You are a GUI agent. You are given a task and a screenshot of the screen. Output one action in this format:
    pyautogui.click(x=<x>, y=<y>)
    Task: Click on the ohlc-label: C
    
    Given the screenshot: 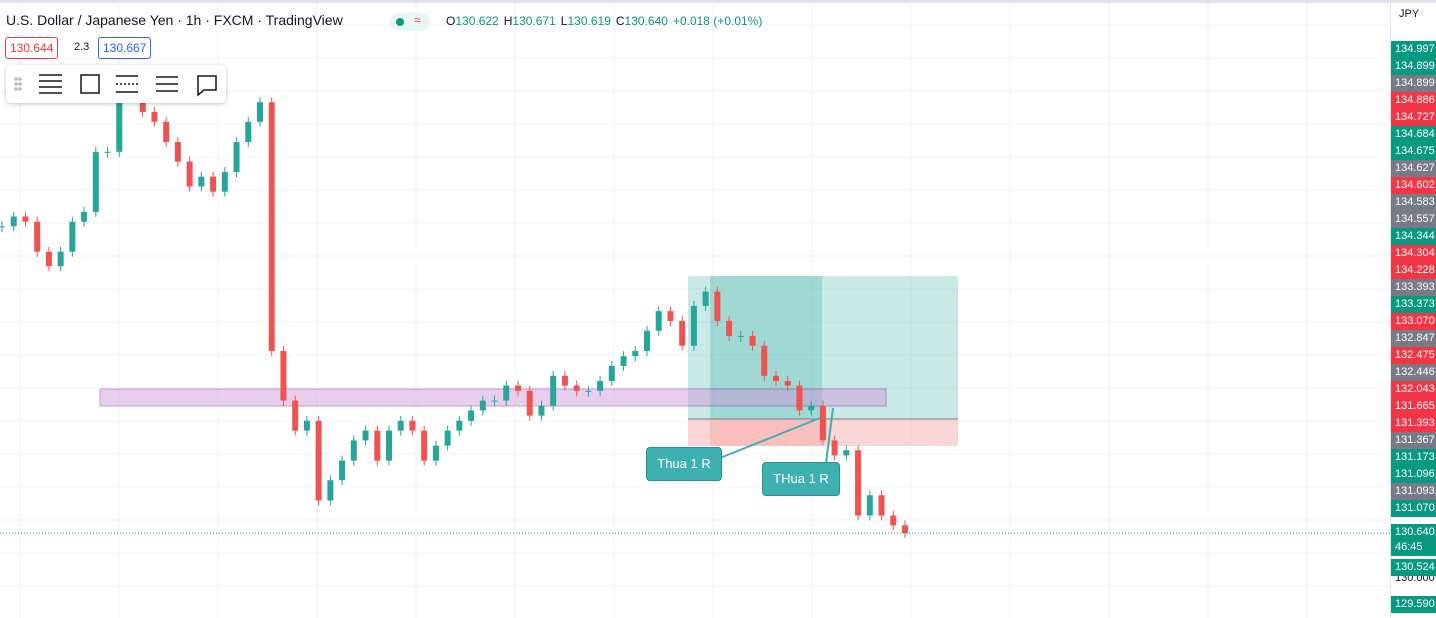 What is the action you would take?
    pyautogui.click(x=620, y=21)
    